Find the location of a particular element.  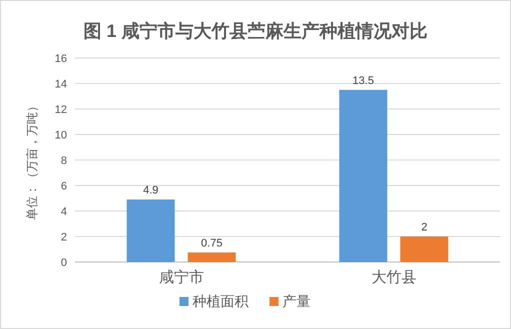

data-label: 0.75 is located at coordinates (211, 243).